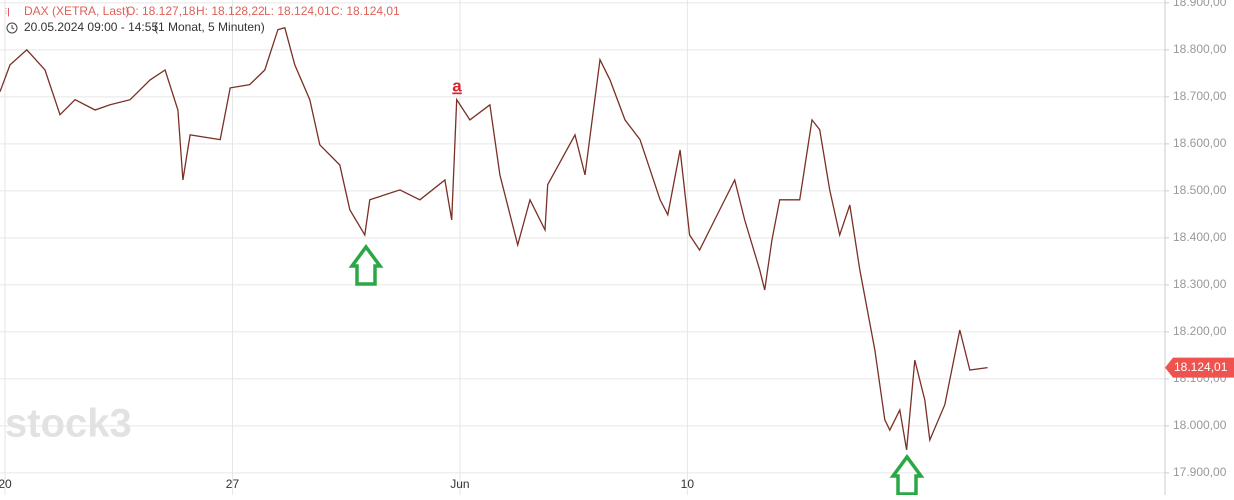 This screenshot has width=1234, height=500. I want to click on current-price-marker, so click(1199, 367).